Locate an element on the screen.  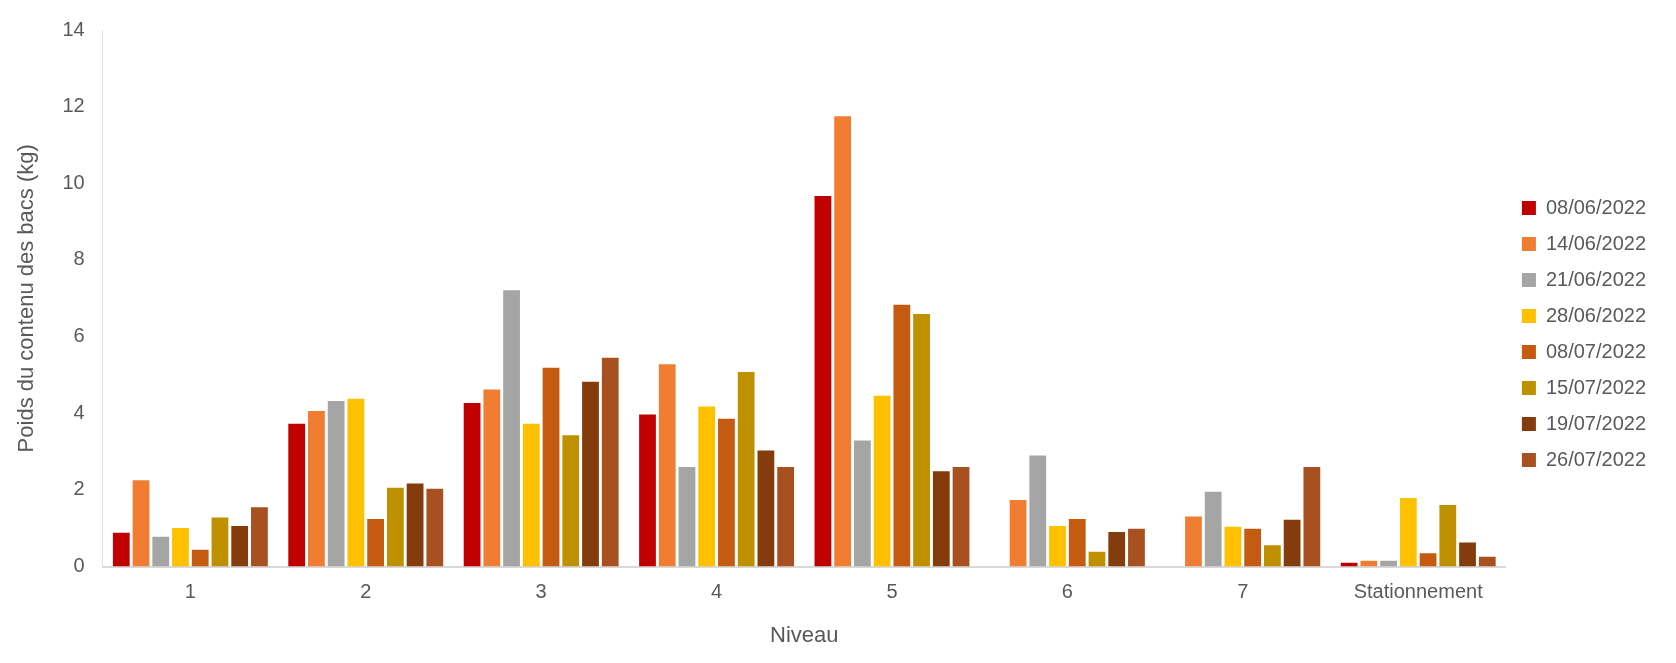
y-tick-label: 2 is located at coordinates (79, 488).